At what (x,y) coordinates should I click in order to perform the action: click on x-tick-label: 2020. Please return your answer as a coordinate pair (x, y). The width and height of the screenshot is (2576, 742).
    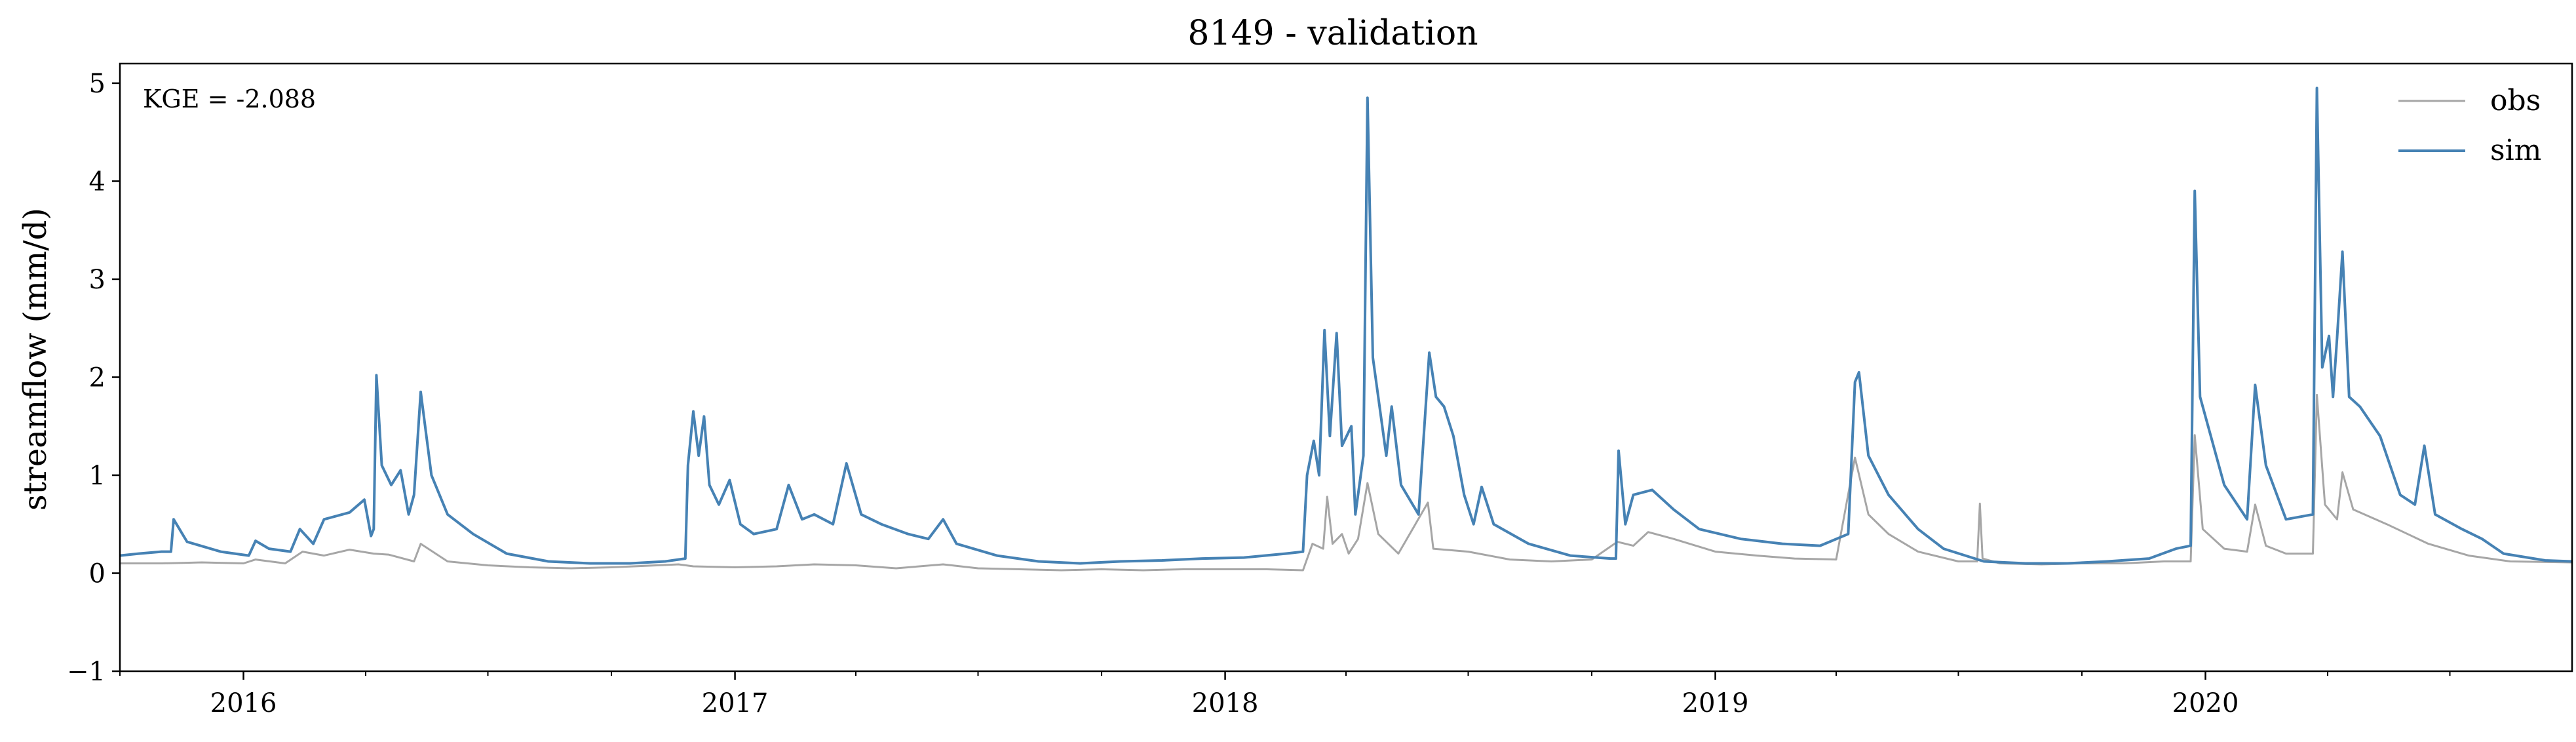
    Looking at the image, I should click on (2205, 703).